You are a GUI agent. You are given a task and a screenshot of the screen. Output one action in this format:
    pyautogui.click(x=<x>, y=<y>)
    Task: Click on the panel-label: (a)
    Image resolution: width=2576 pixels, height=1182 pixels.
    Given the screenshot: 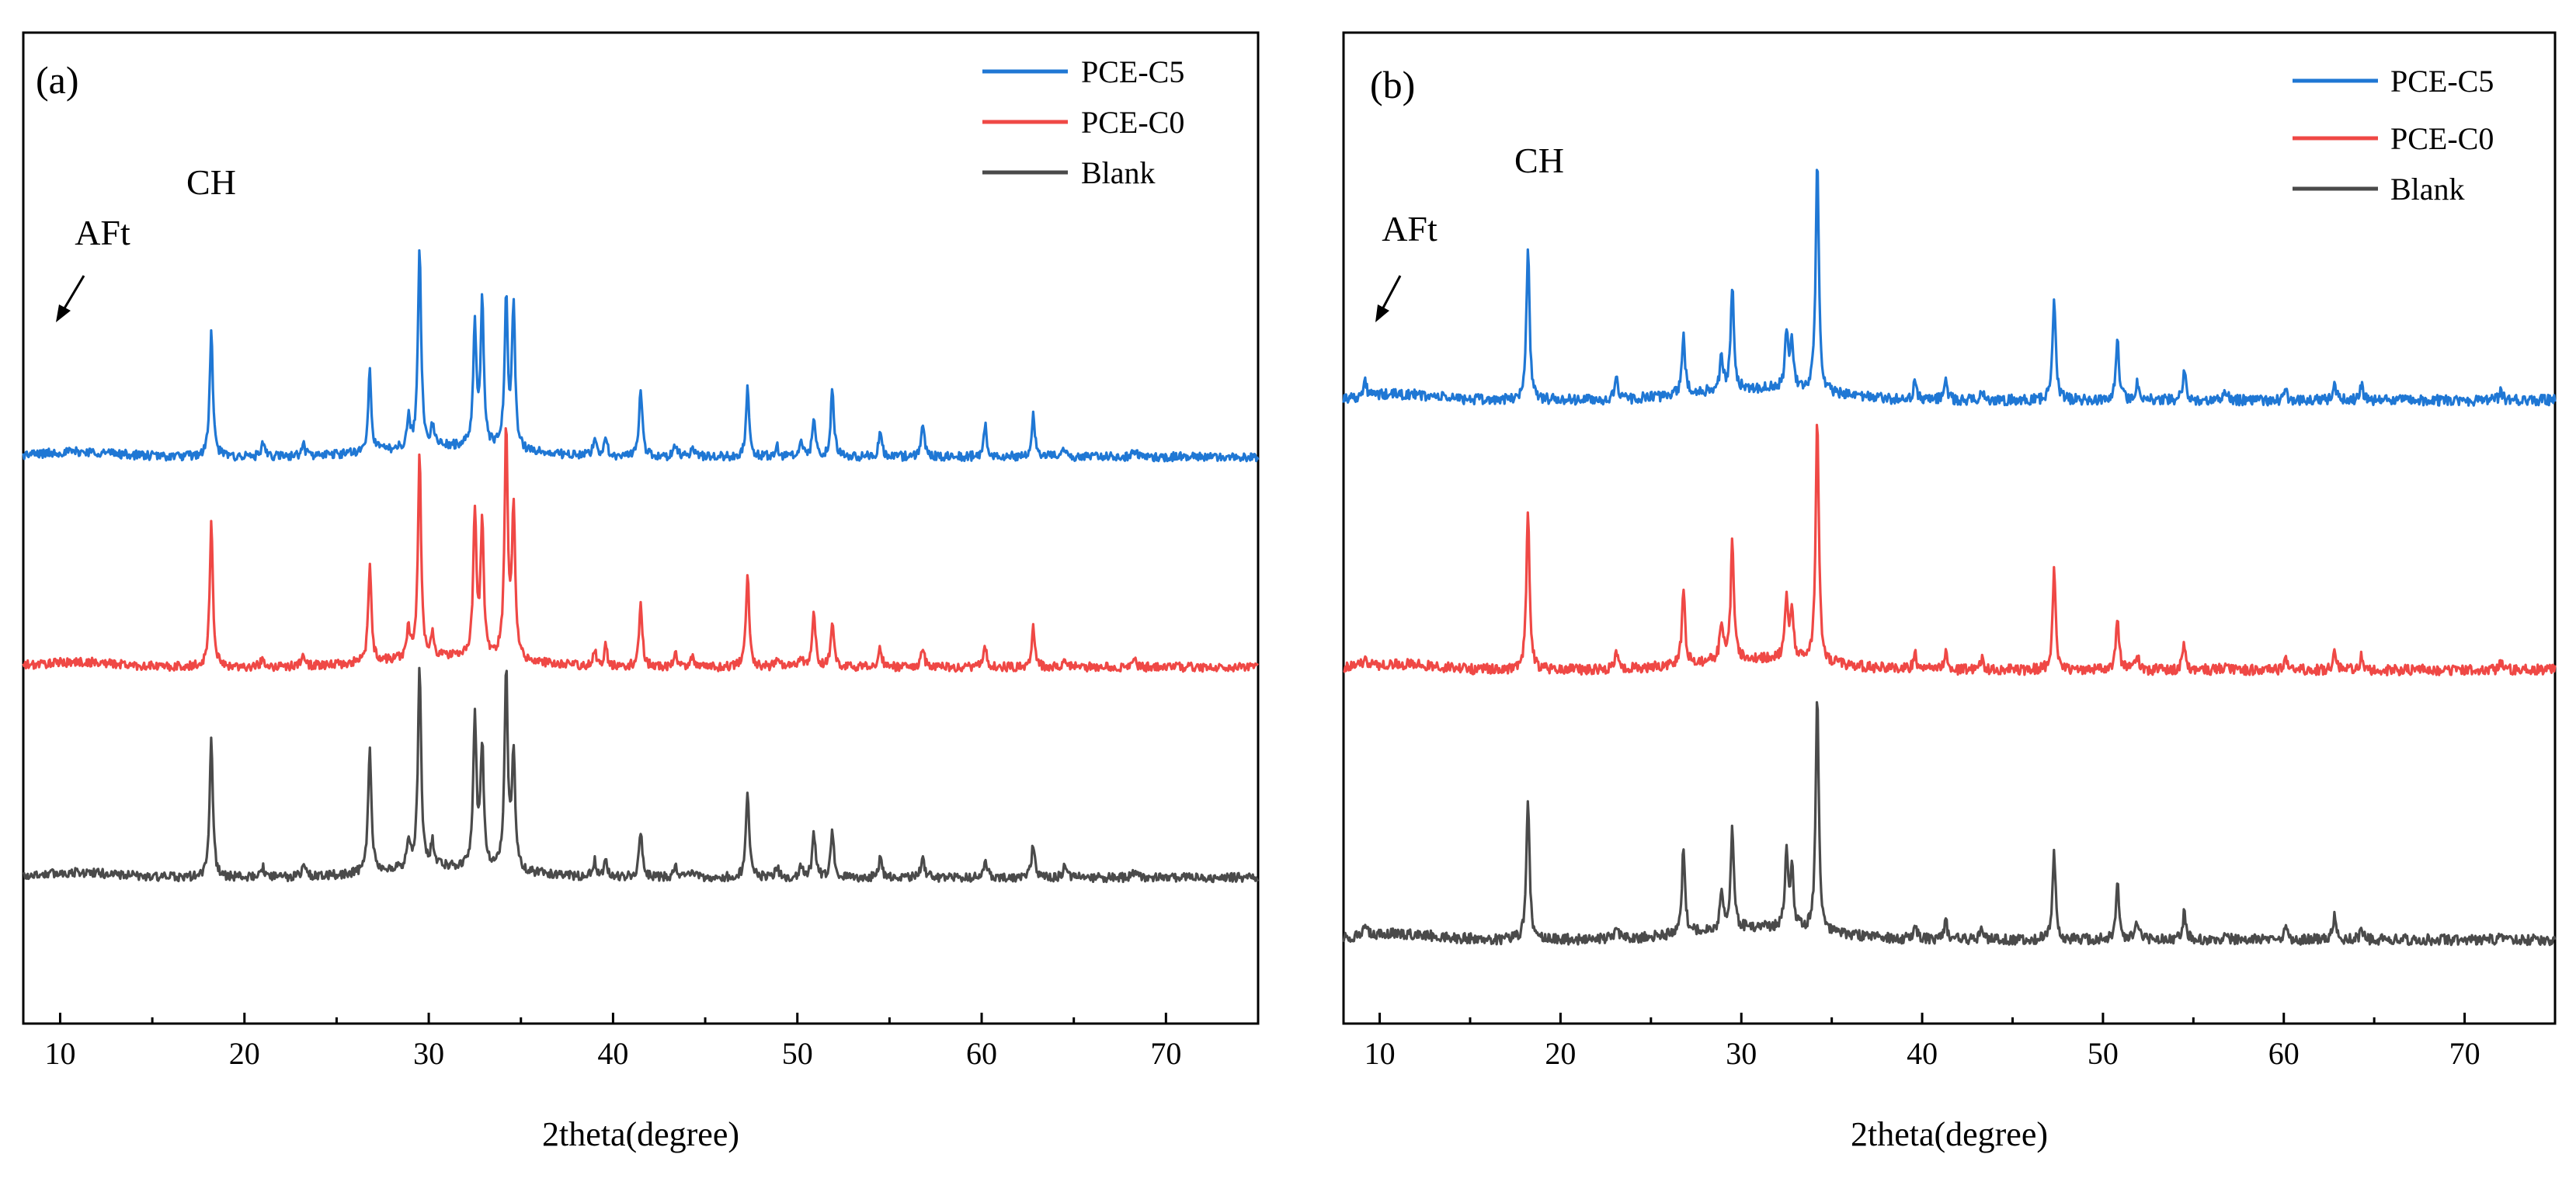 What is the action you would take?
    pyautogui.click(x=57, y=80)
    